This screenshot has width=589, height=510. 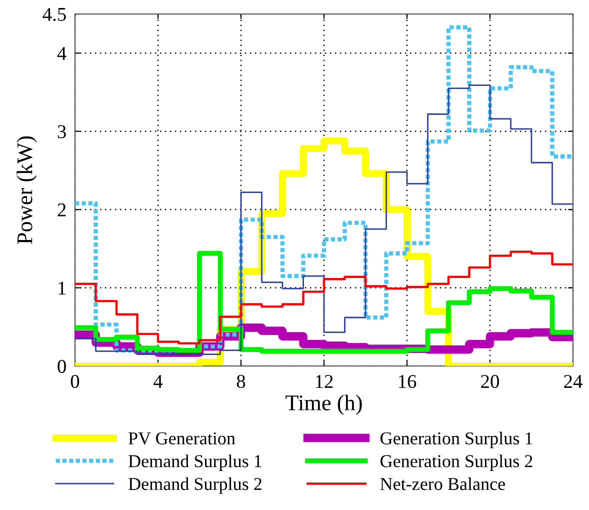 I want to click on x-tick-label: 12, so click(x=324, y=381).